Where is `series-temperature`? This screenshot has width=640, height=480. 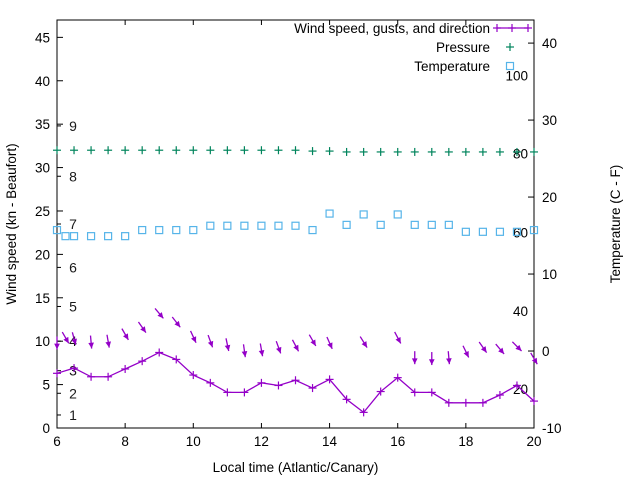
series-temperature is located at coordinates (295, 225).